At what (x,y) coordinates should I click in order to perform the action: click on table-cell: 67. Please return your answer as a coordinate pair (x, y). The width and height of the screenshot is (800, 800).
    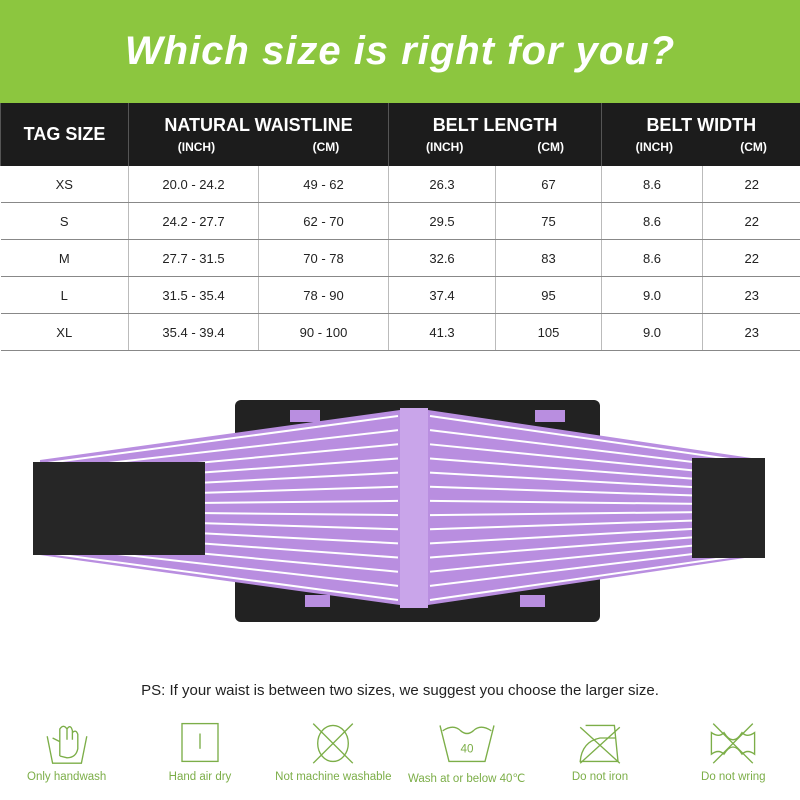
    Looking at the image, I should click on (548, 184).